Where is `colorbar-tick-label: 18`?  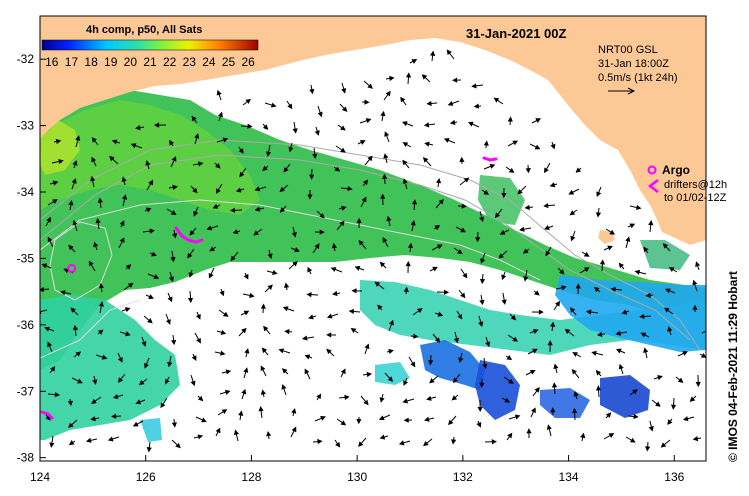
colorbar-tick-label: 18 is located at coordinates (91, 62).